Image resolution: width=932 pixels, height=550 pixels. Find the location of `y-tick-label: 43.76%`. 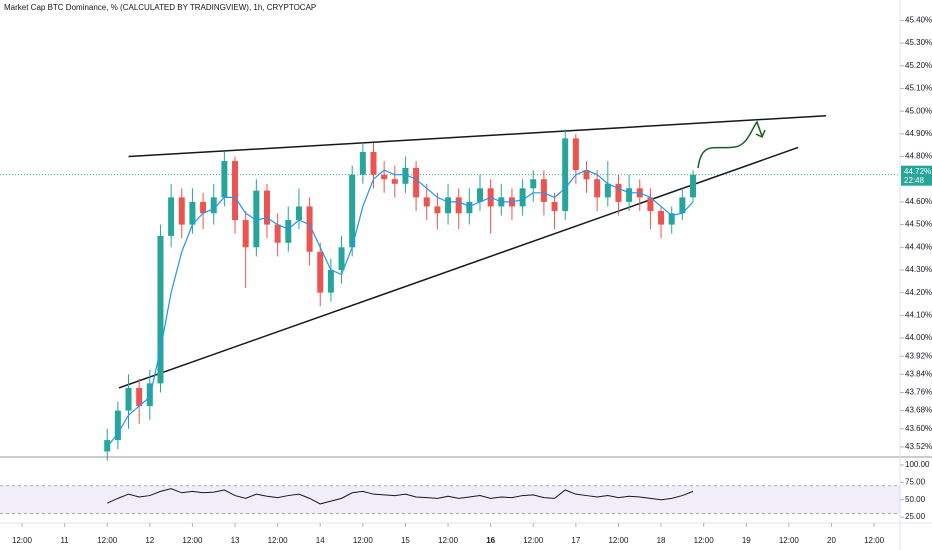

y-tick-label: 43.76% is located at coordinates (918, 392).